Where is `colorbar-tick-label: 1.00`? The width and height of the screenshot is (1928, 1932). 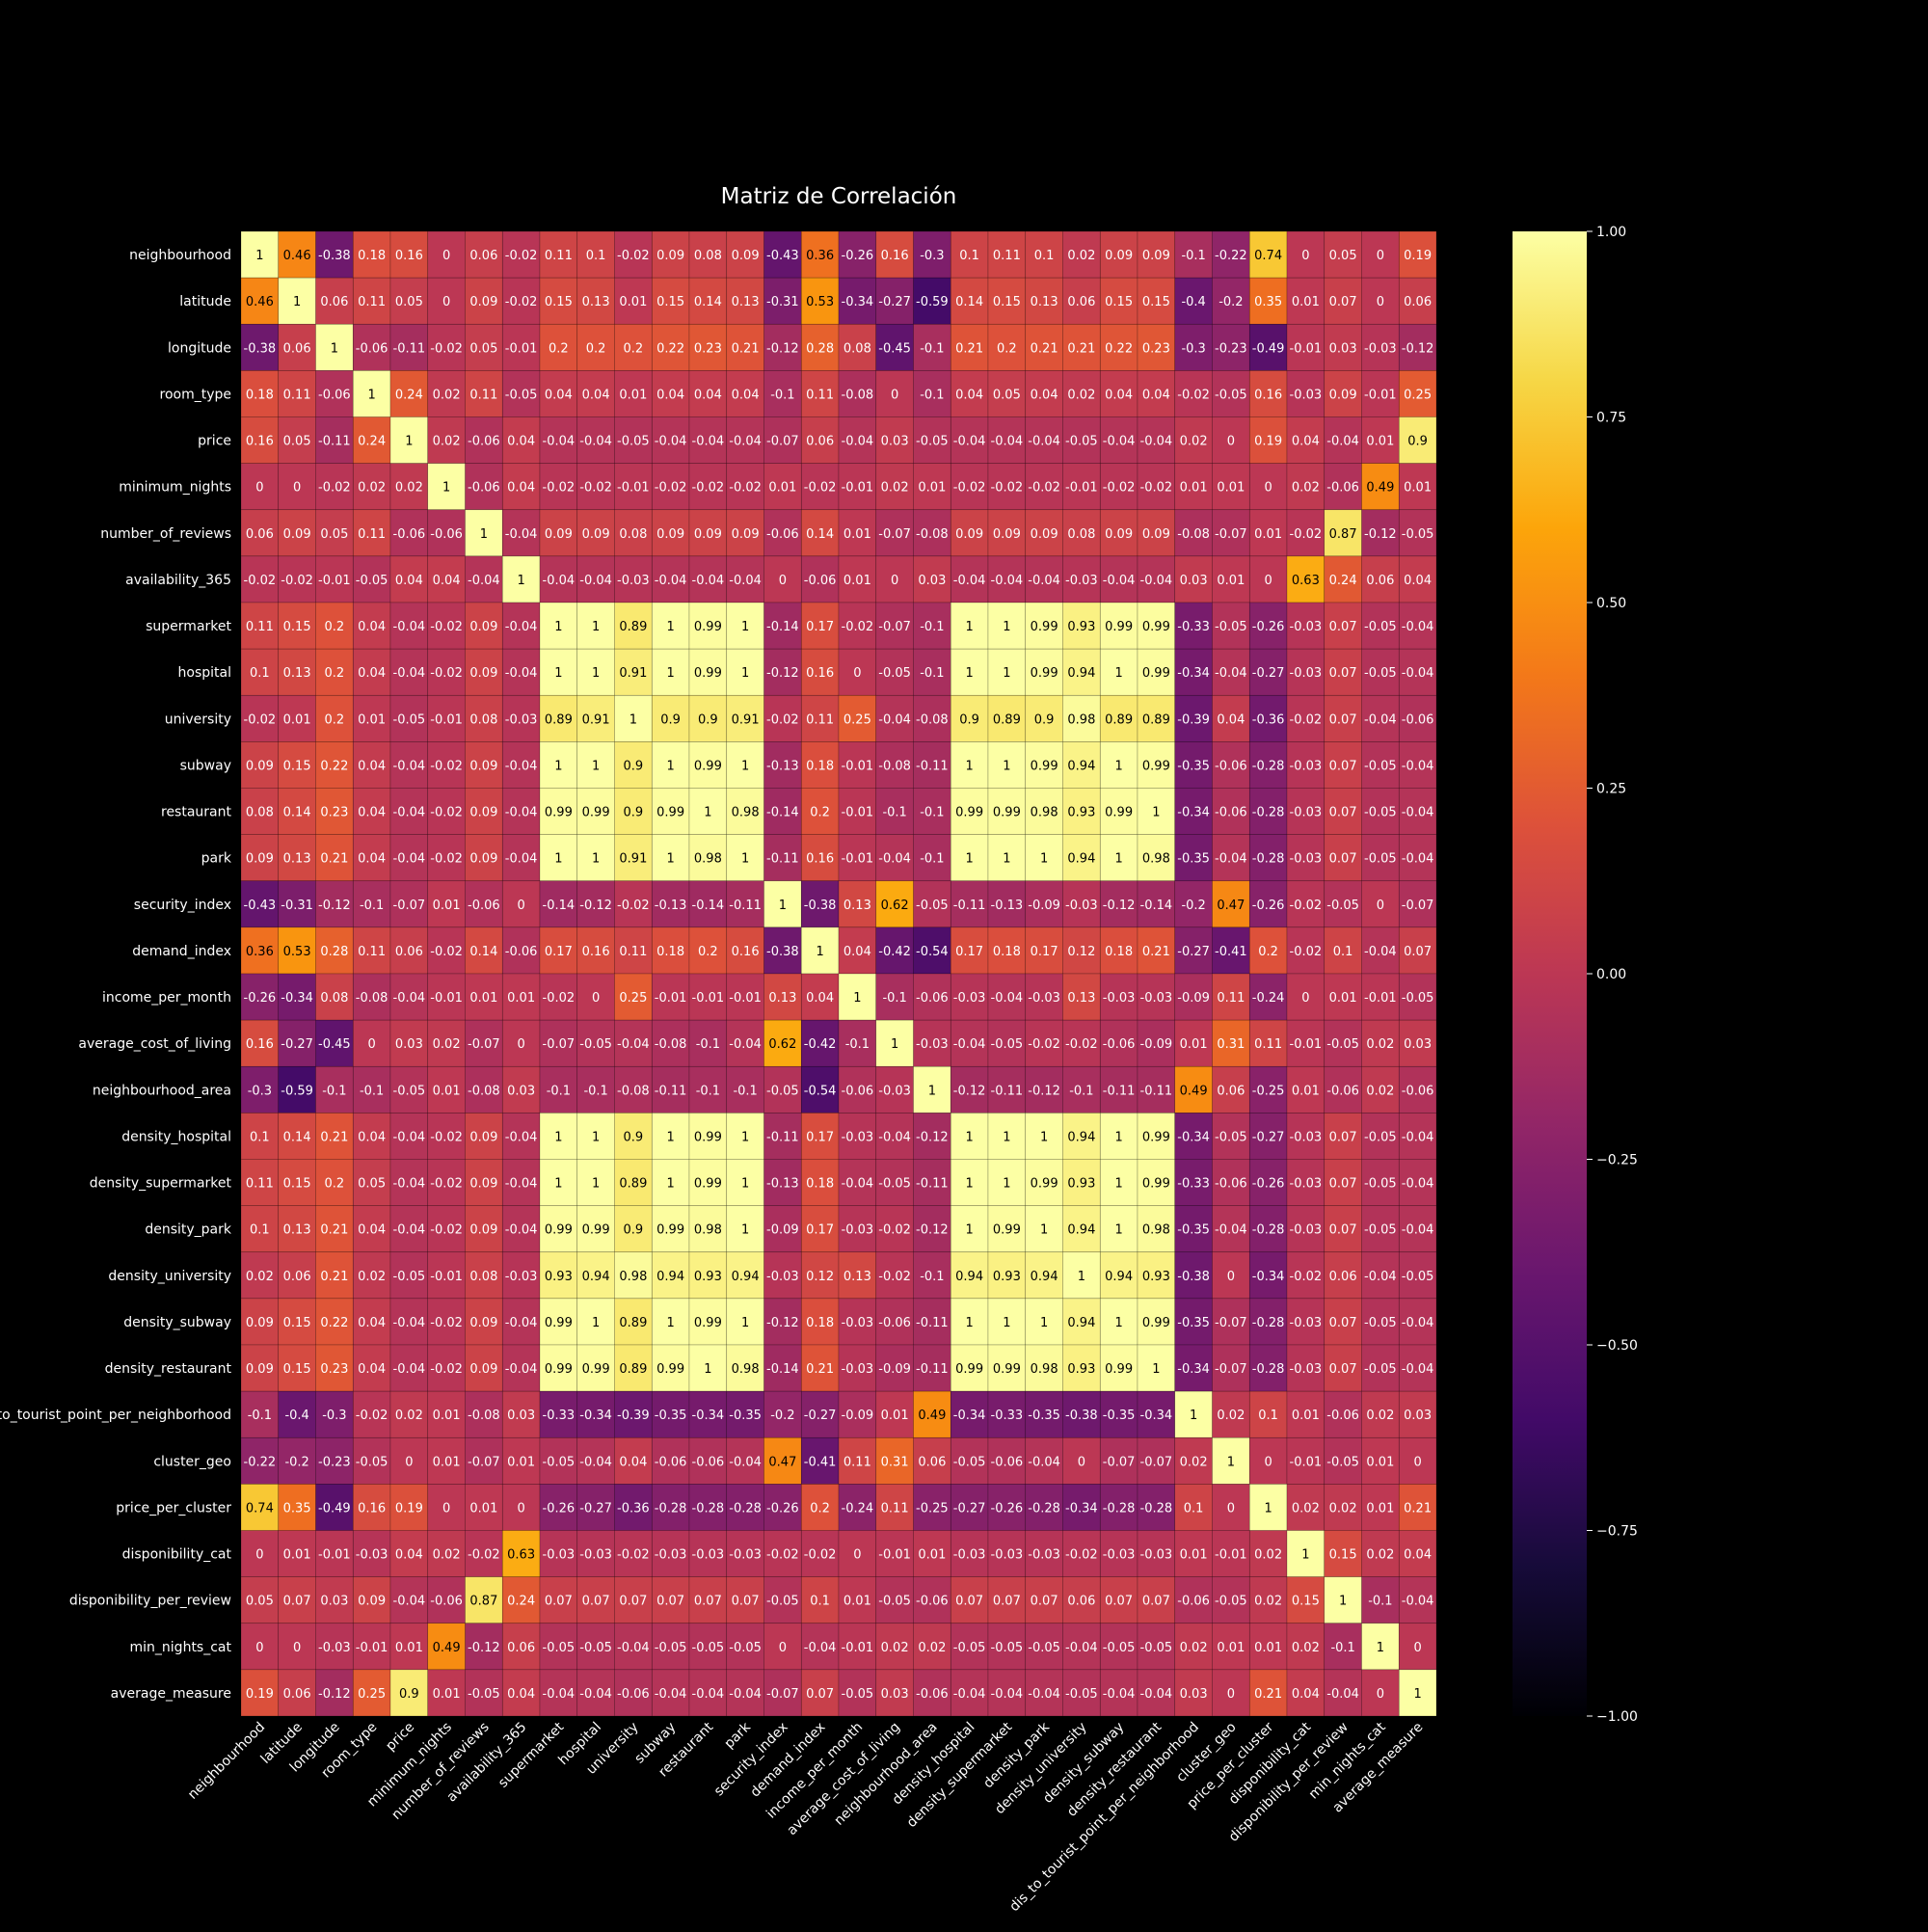 colorbar-tick-label: 1.00 is located at coordinates (1611, 233).